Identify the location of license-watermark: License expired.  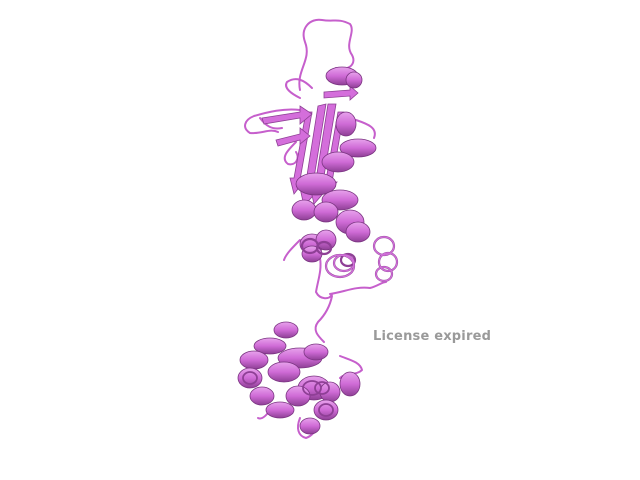
(432, 336).